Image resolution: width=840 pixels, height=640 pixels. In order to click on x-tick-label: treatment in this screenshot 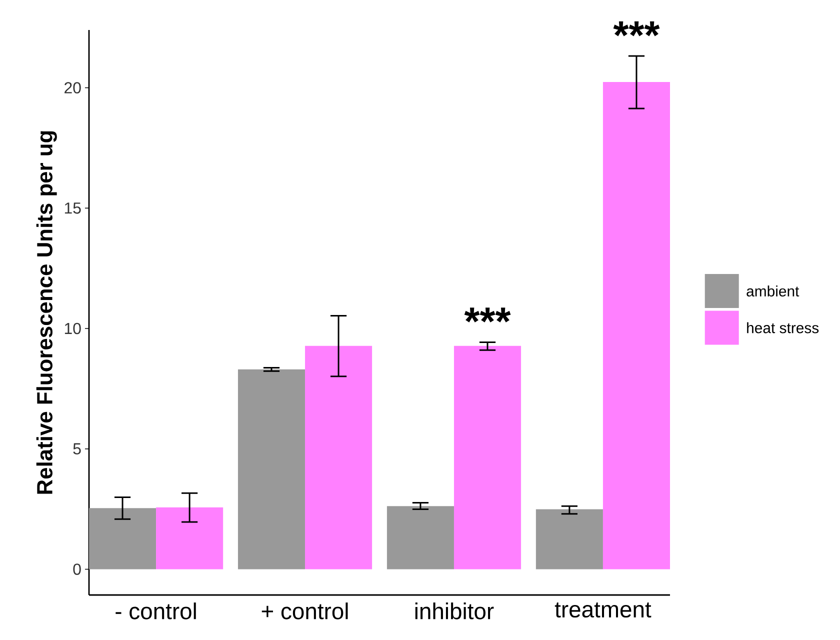, I will do `click(603, 610)`.